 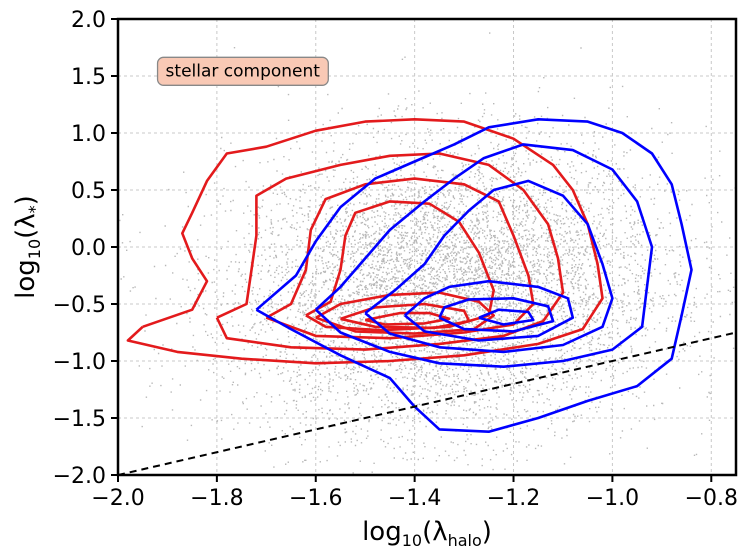 I want to click on annotation-box-frame, so click(x=242, y=71).